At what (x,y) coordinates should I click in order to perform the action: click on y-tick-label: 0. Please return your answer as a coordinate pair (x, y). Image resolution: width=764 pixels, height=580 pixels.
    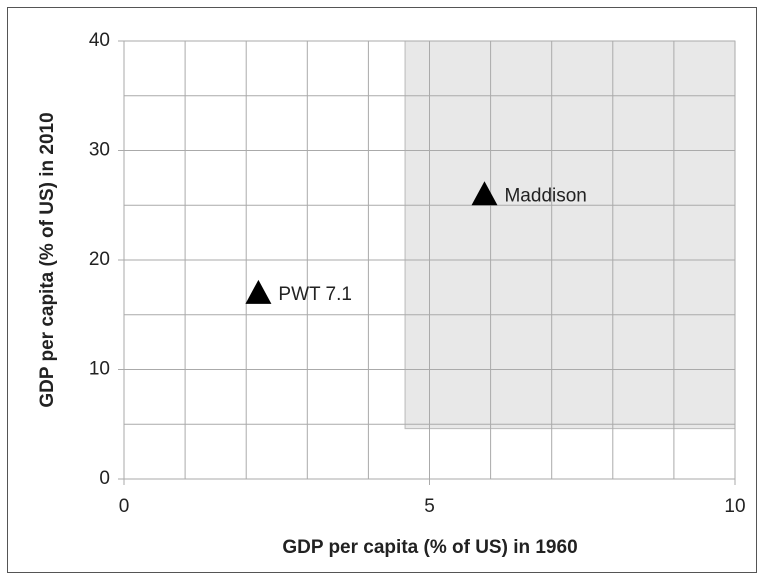
    Looking at the image, I should click on (104, 478).